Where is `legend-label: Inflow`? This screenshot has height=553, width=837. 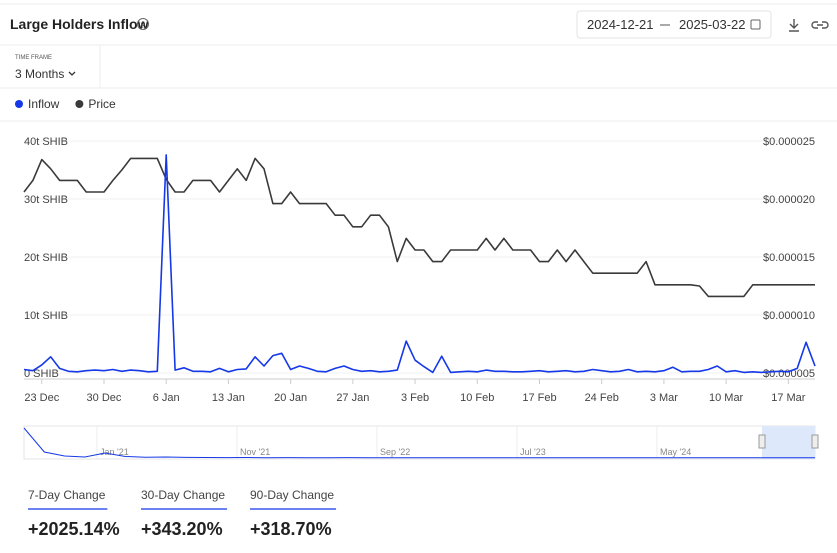 legend-label: Inflow is located at coordinates (44, 104).